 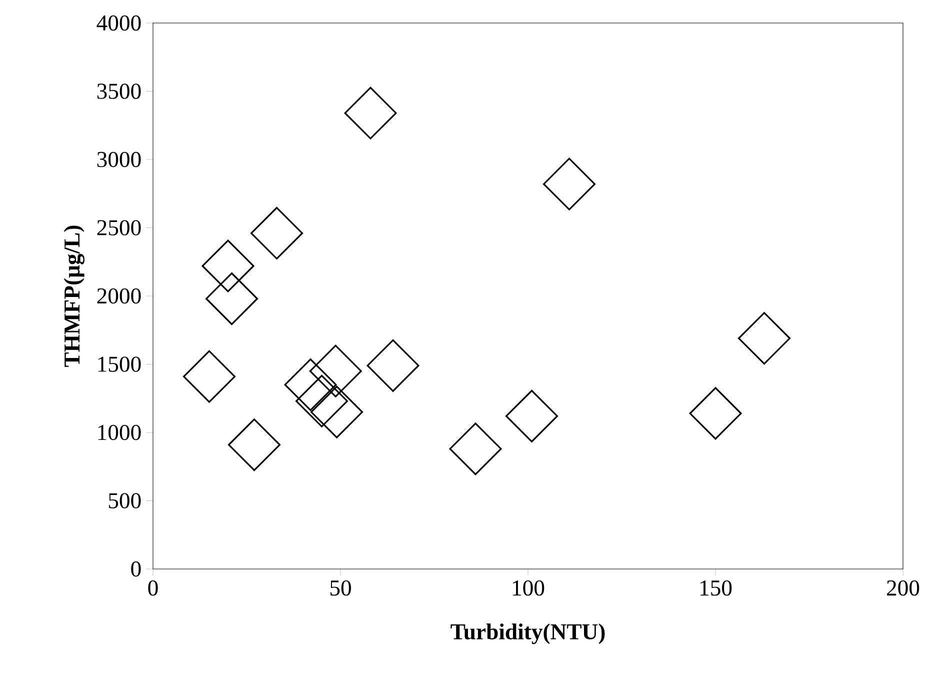 What do you see at coordinates (119, 91) in the screenshot?
I see `y-tick-label: 3500` at bounding box center [119, 91].